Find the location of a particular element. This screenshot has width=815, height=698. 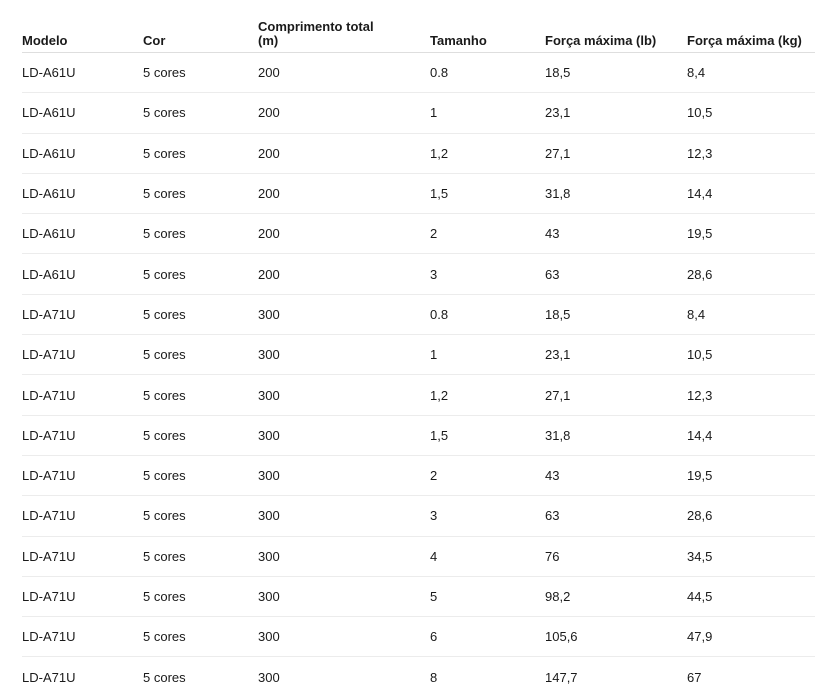

table-row: LD-A71U 5 cores 300 0.8 18,5 8,4 is located at coordinates (418, 315).